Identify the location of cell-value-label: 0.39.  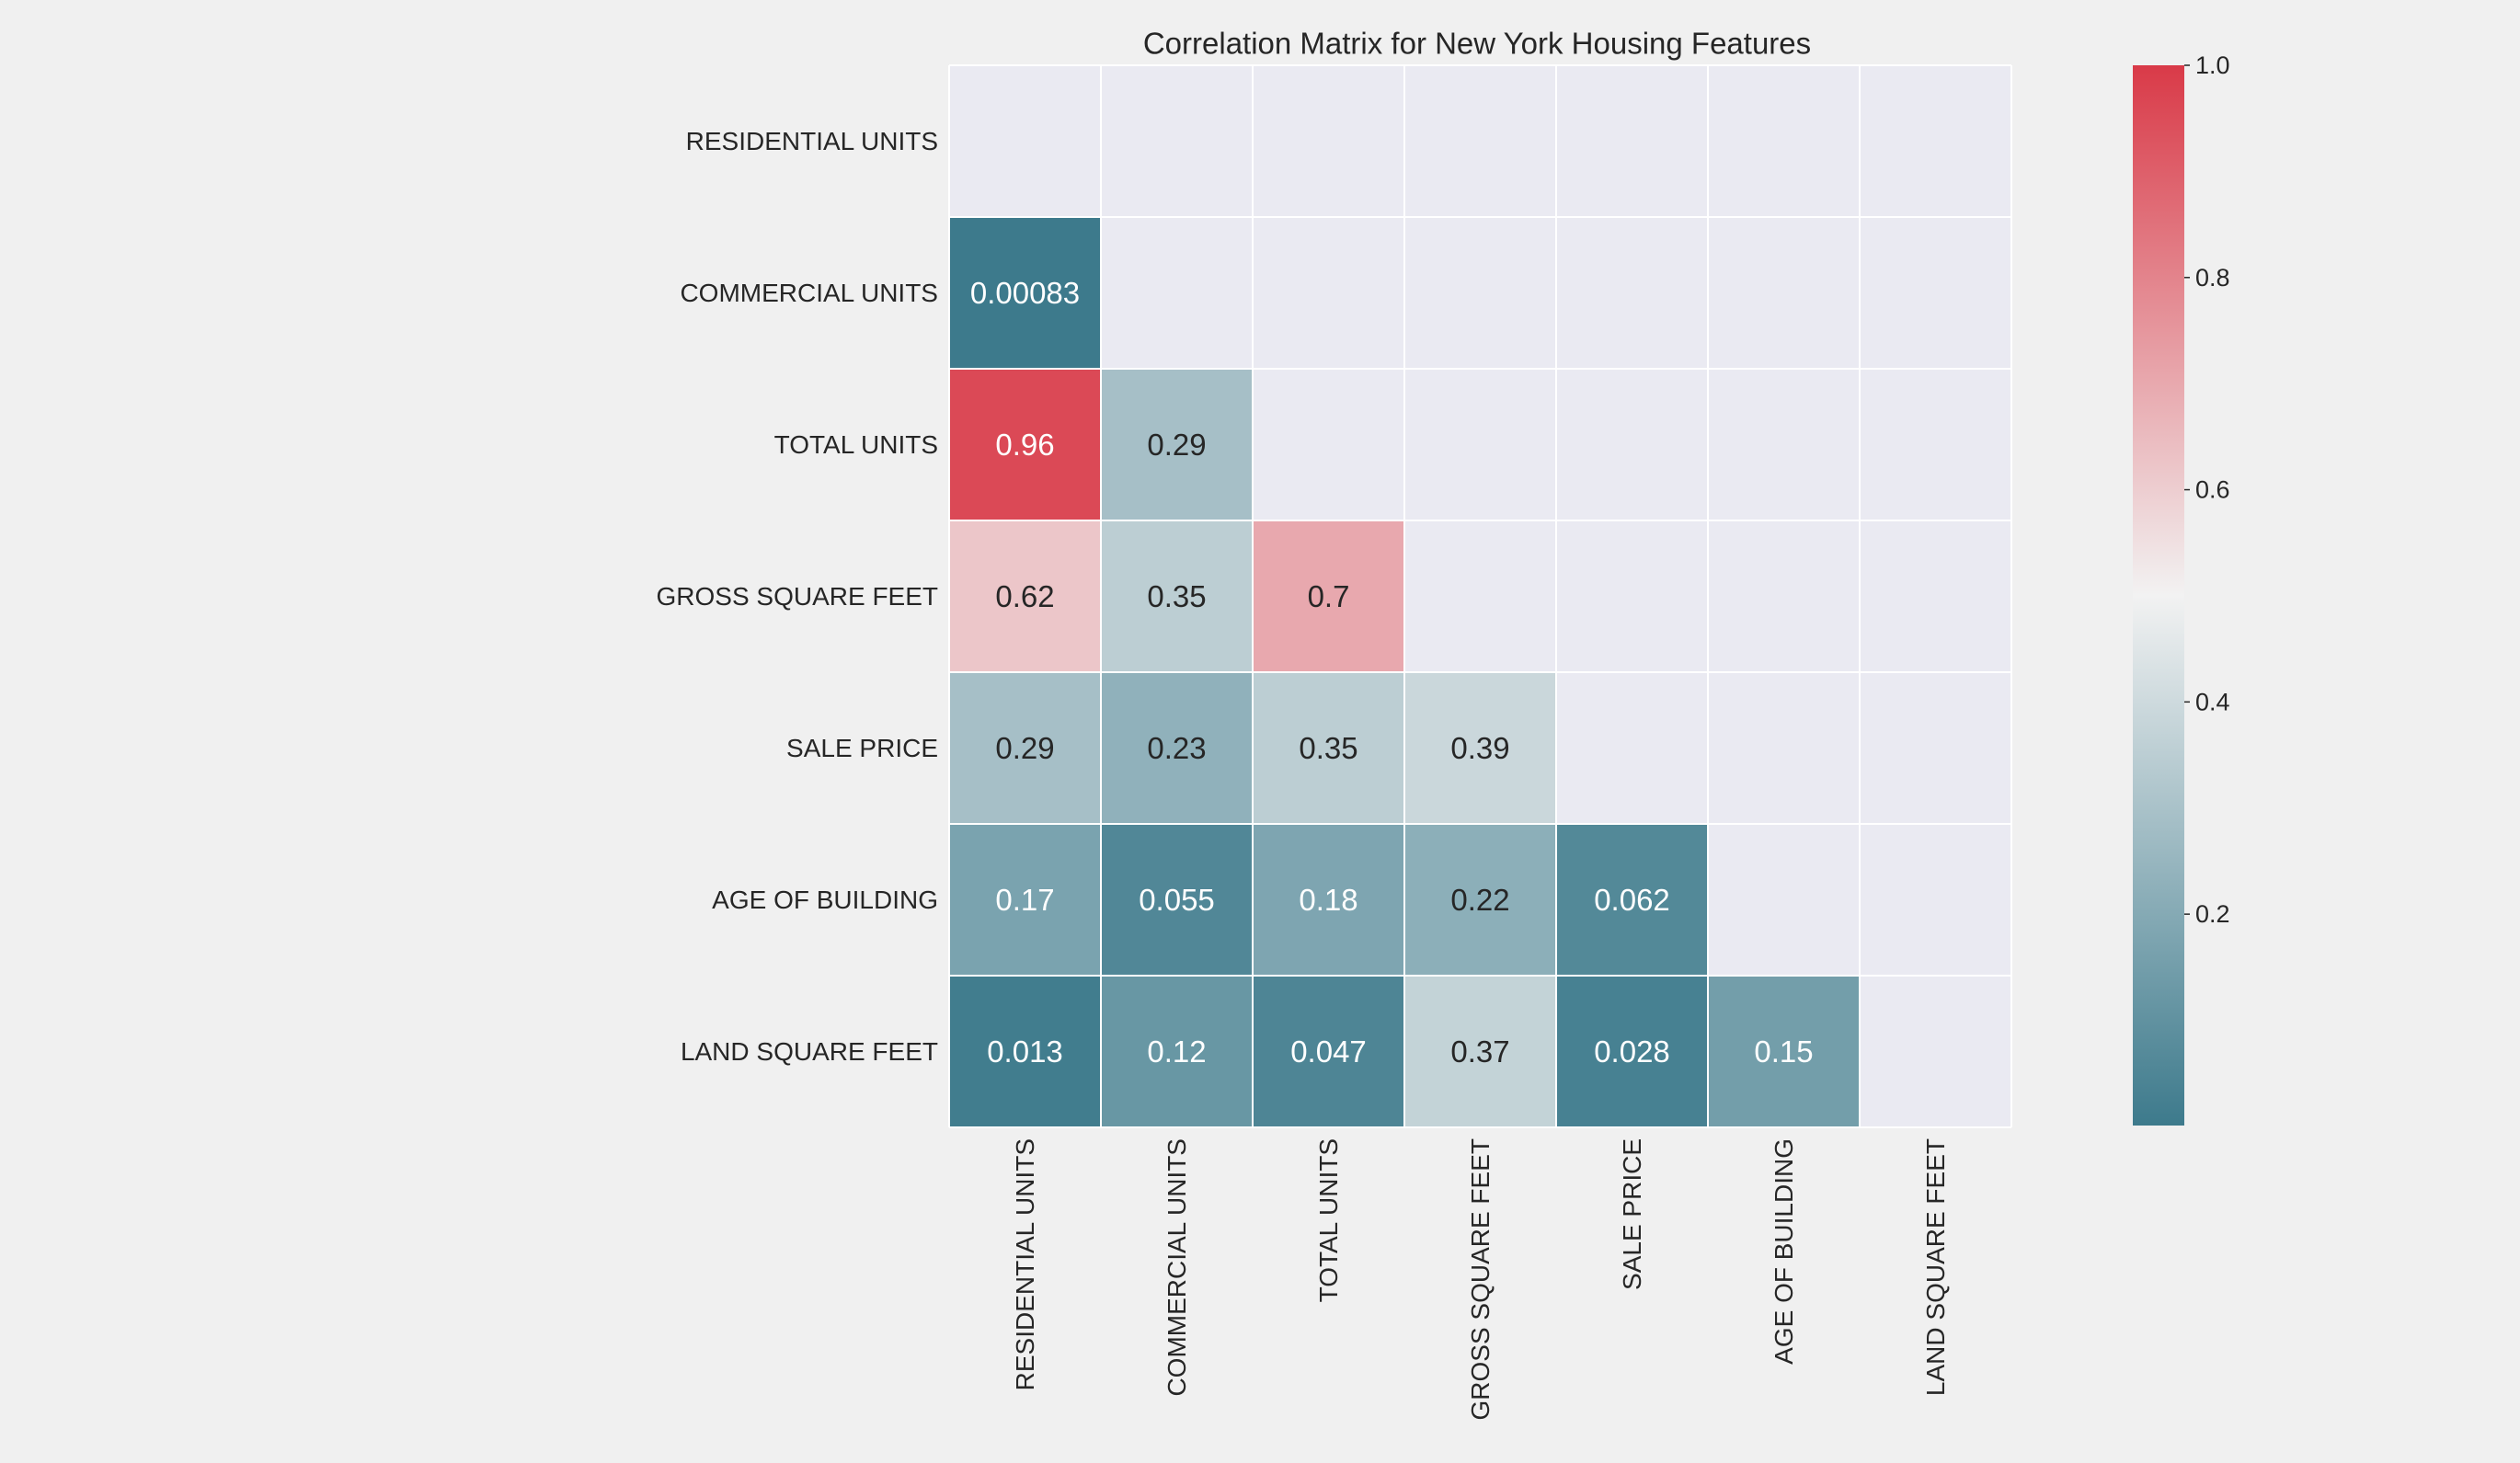
(1479, 748).